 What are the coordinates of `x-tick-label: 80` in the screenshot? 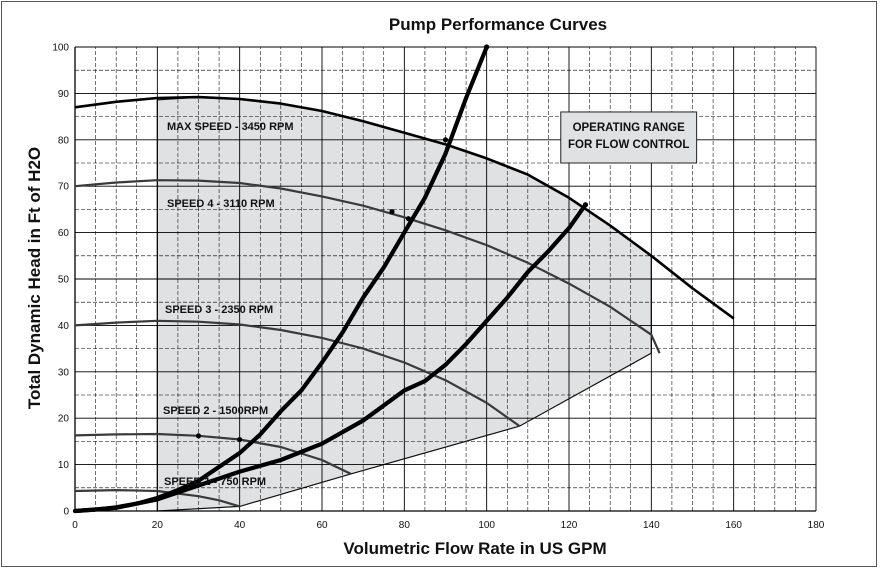 It's located at (405, 525).